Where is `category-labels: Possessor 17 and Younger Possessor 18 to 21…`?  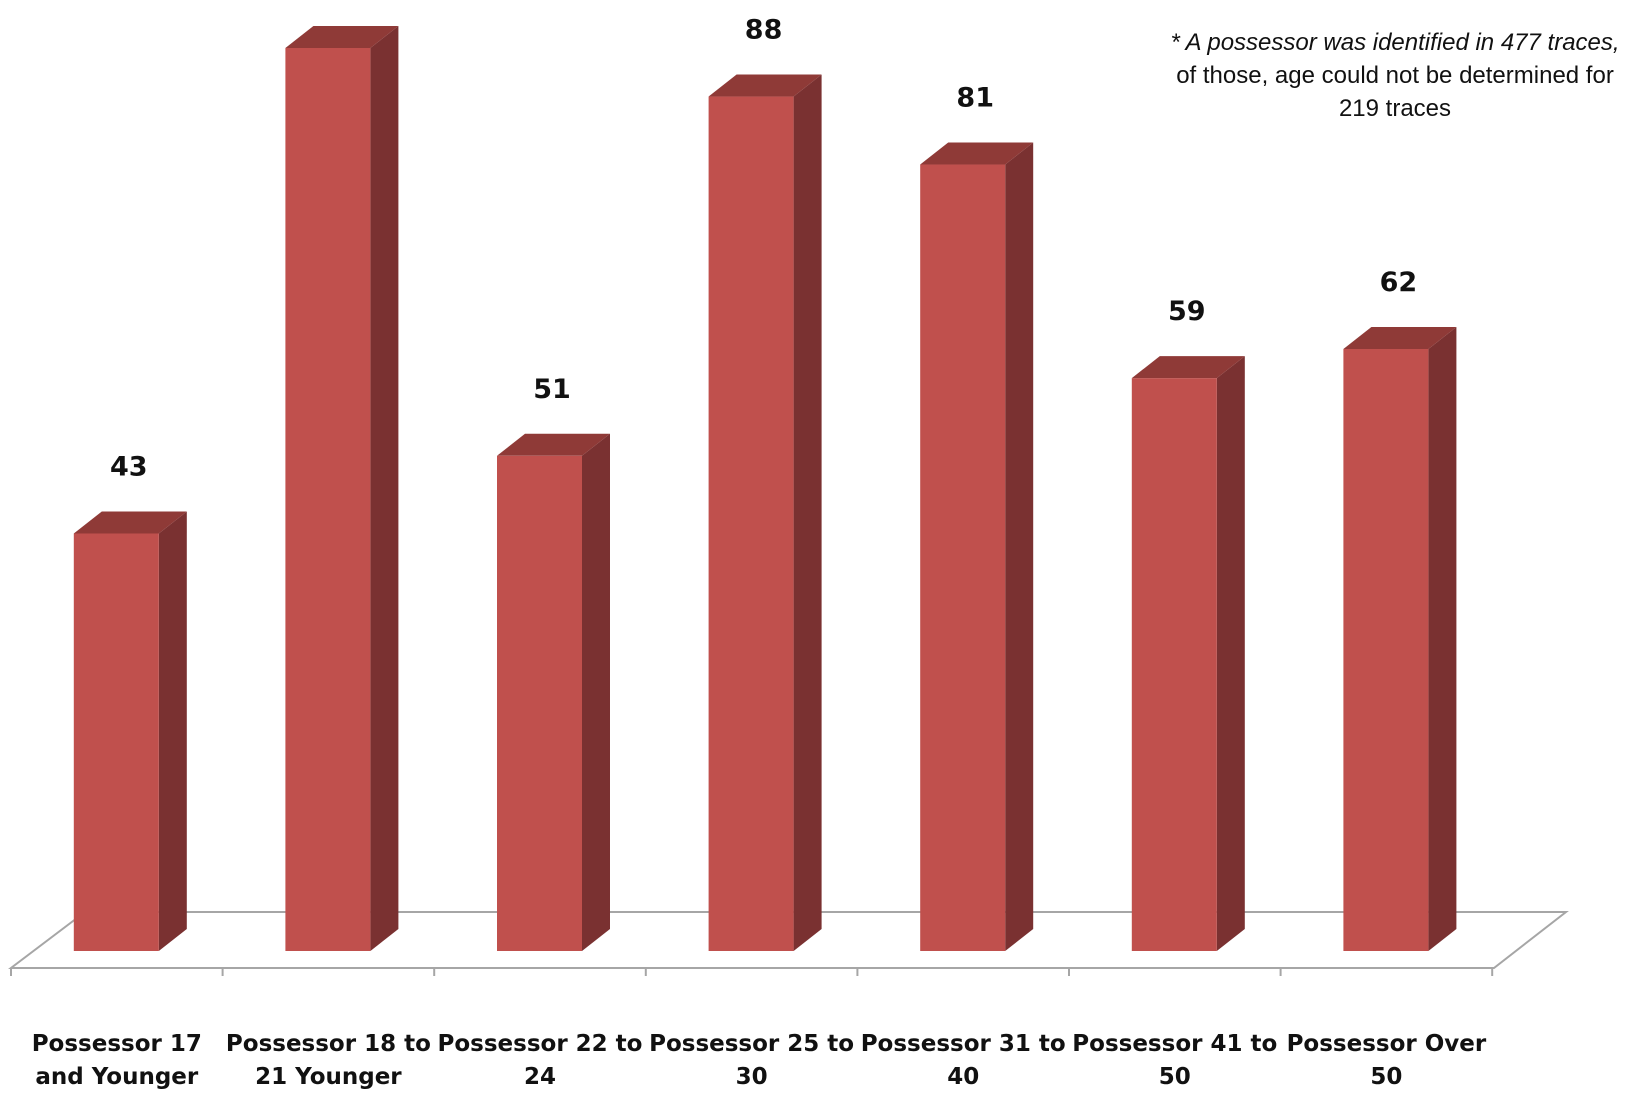
category-labels: Possessor 17 and Younger Possessor 18 to 21… is located at coordinates (759, 1060).